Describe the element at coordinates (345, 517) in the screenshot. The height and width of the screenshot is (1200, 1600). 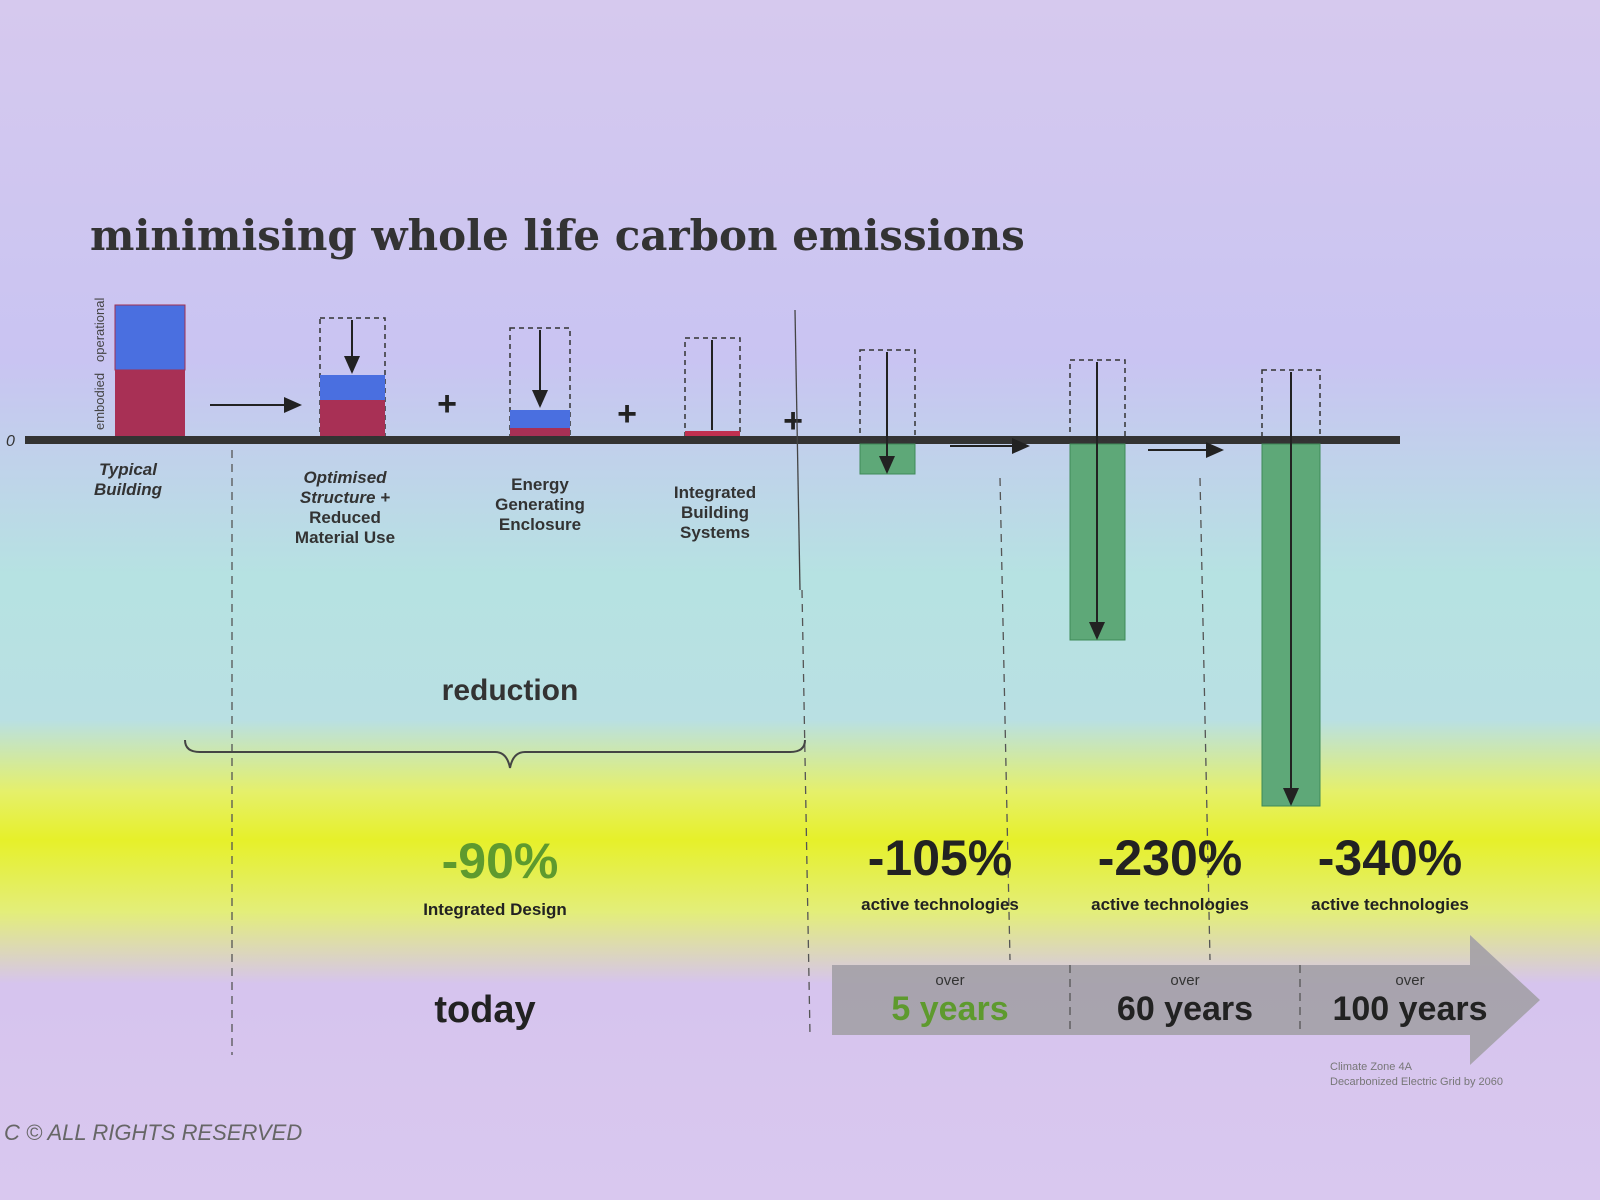
I see `stage-label: Reduced` at that location.